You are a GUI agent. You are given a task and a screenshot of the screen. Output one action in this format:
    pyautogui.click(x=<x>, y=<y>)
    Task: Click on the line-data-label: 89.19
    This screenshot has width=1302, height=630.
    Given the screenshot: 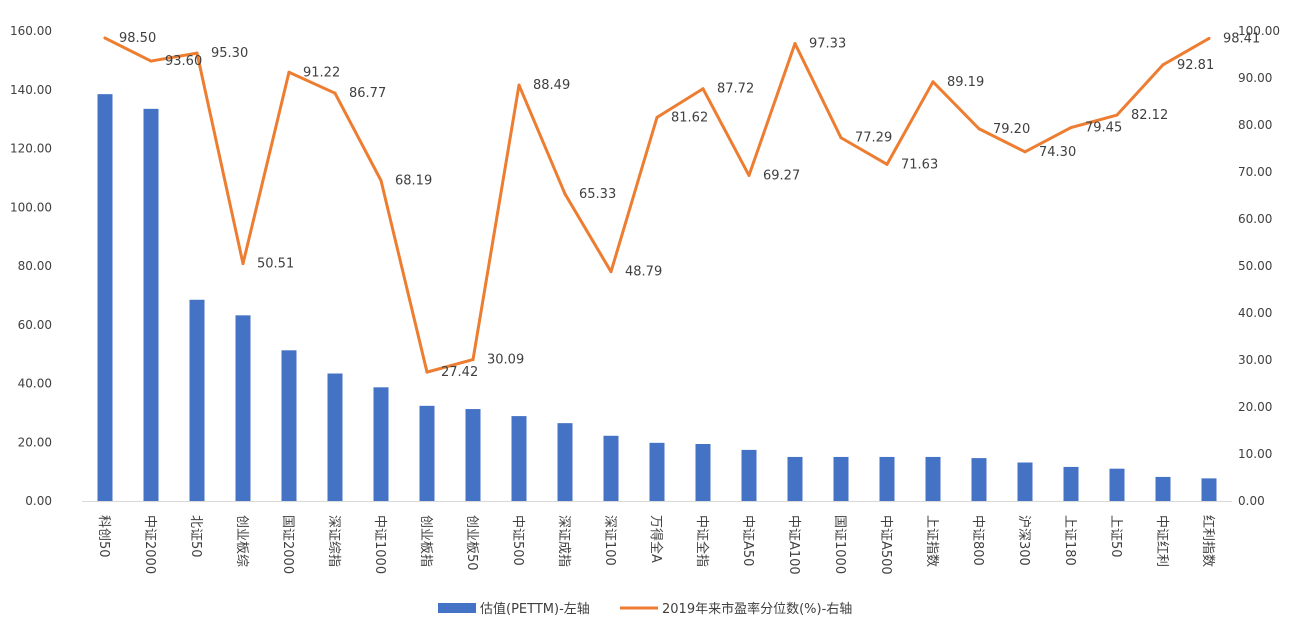 What is the action you would take?
    pyautogui.click(x=965, y=82)
    